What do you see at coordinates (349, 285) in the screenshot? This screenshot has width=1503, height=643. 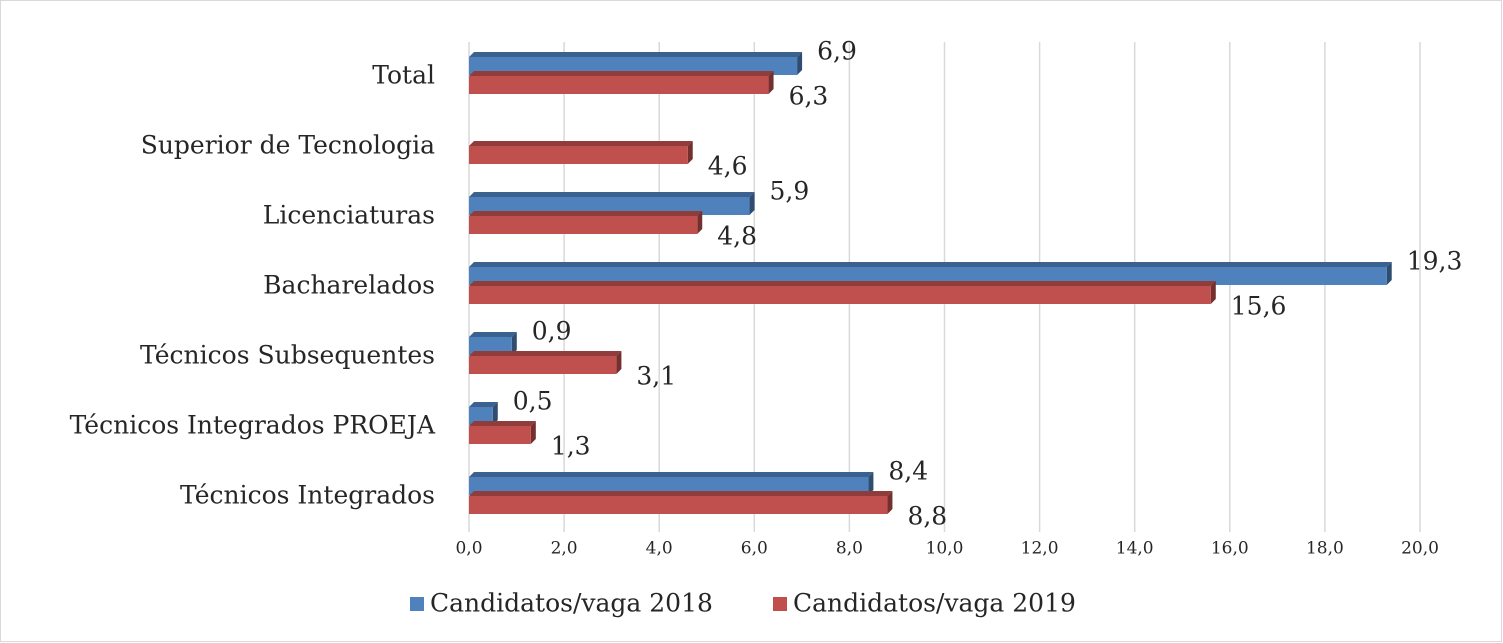 I see `y-tick-label: Bacharelados` at bounding box center [349, 285].